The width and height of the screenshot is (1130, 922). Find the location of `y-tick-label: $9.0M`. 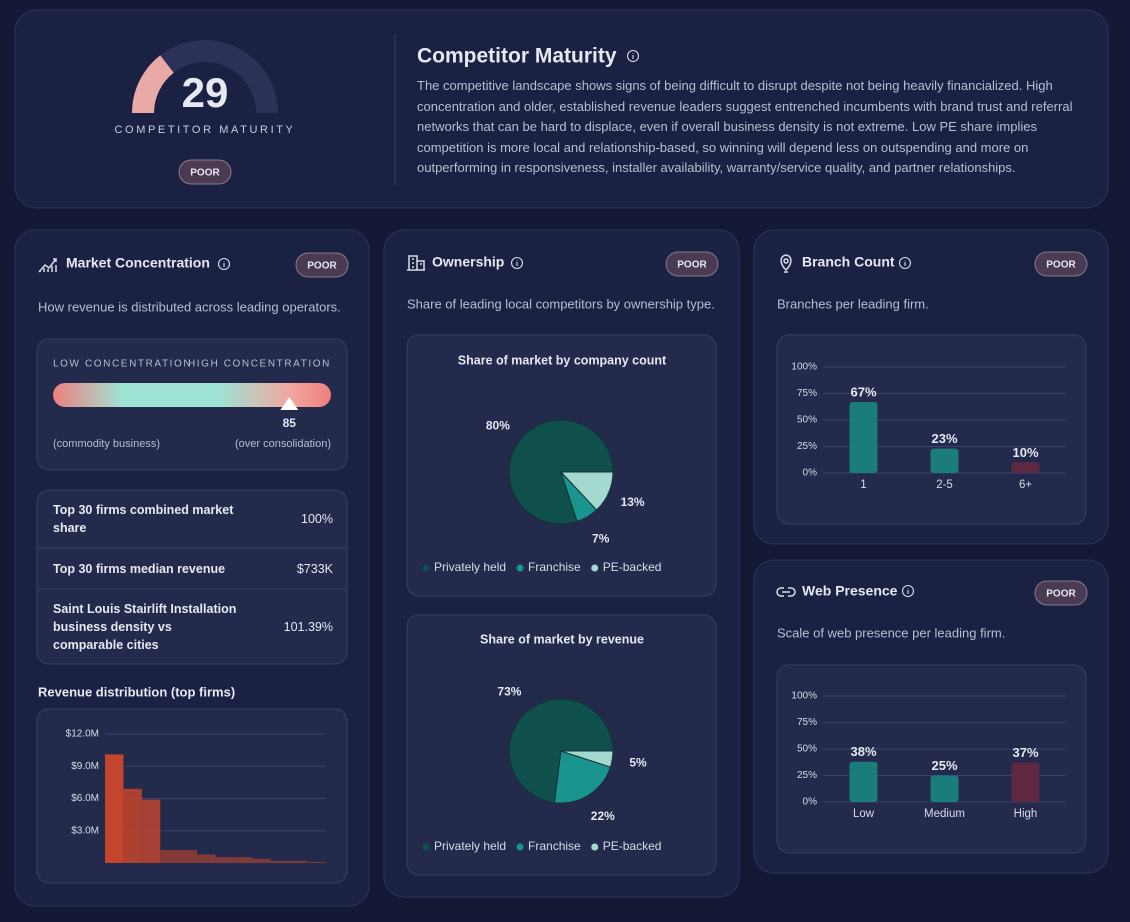

y-tick-label: $9.0M is located at coordinates (85, 766).